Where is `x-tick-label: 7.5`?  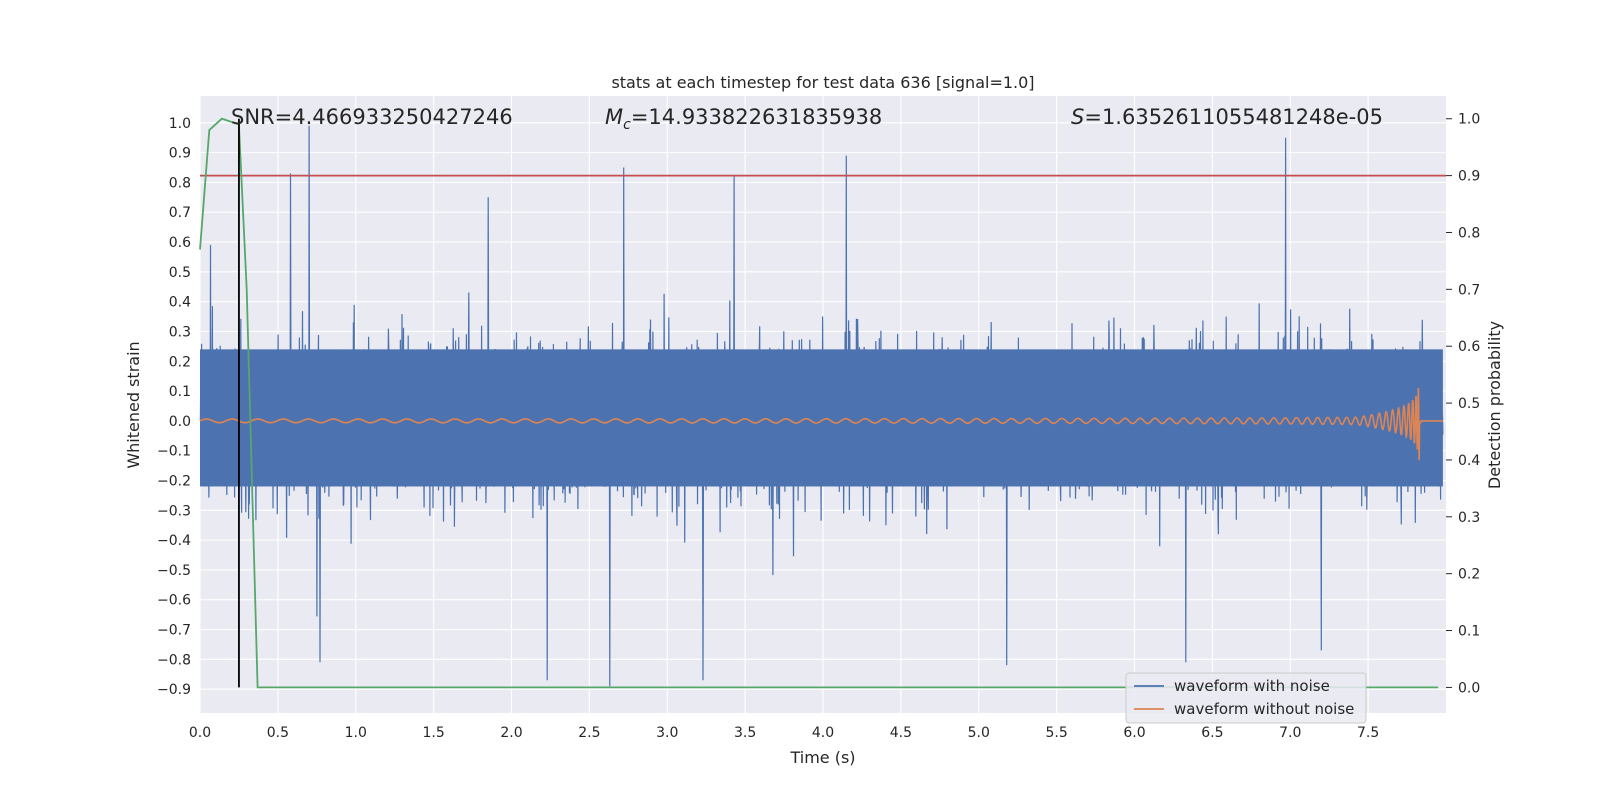
x-tick-label: 7.5 is located at coordinates (1368, 733).